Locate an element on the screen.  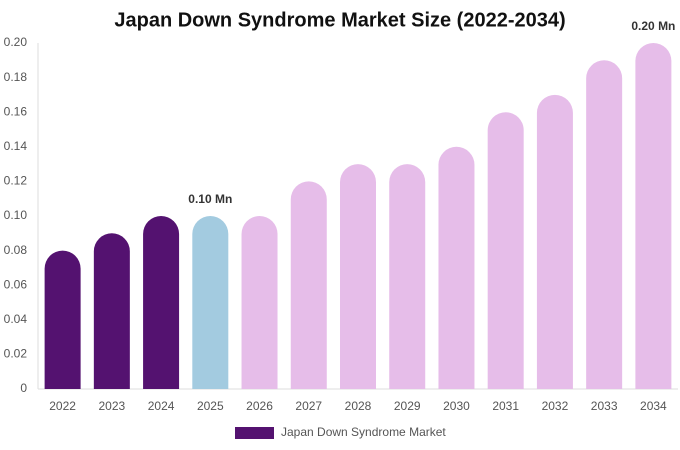
x-tick-label: 2024 is located at coordinates (161, 406).